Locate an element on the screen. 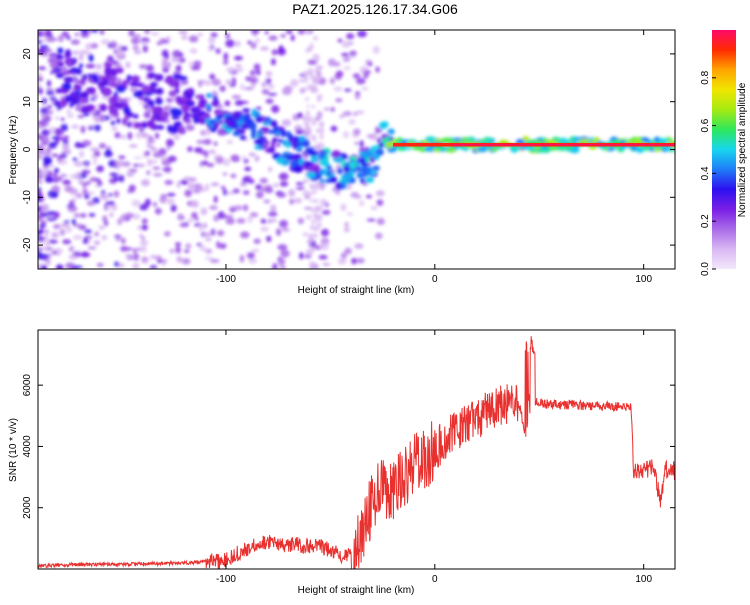 Image resolution: width=750 pixels, height=605 pixels. spectrogram-ytick-label: 10 is located at coordinates (27, 102).